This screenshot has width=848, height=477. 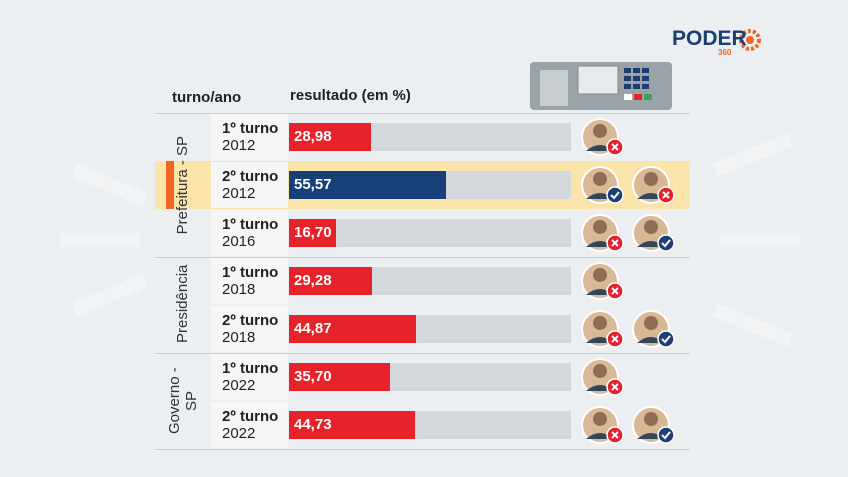 I want to click on group-box: Presidência, so click(x=182, y=305).